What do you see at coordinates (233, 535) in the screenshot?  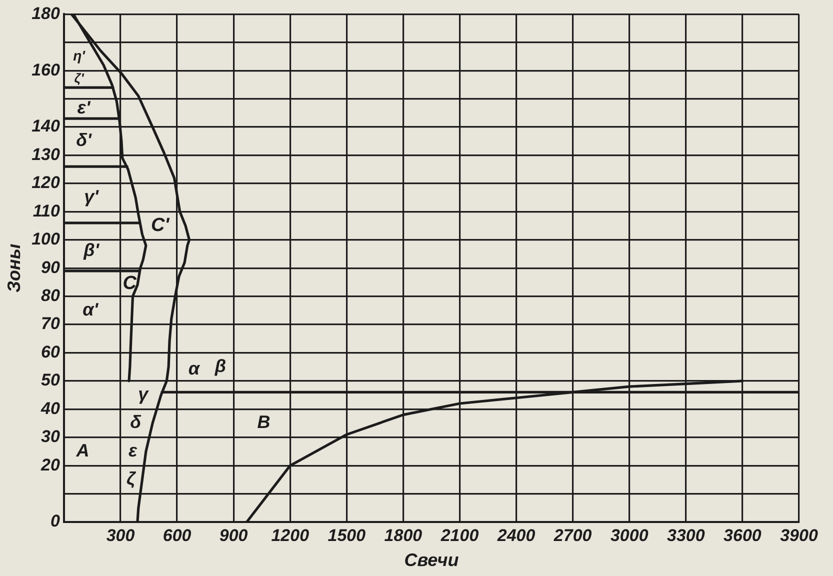 I see `x-tick-label: 900` at bounding box center [233, 535].